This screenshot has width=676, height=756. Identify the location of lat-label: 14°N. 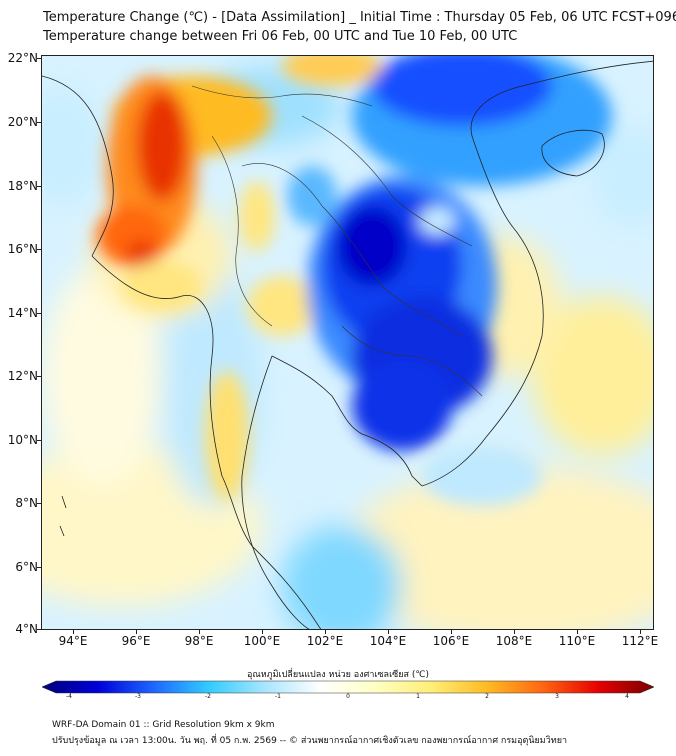
(22, 313).